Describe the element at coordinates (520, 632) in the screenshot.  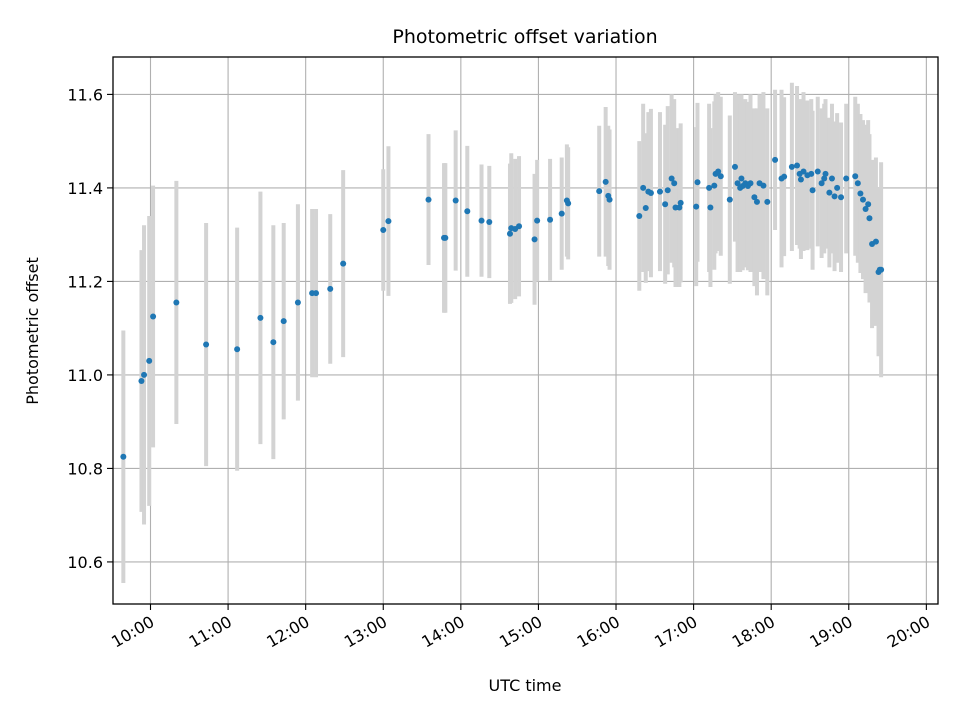
I see `x-tick-label: 15:00` at that location.